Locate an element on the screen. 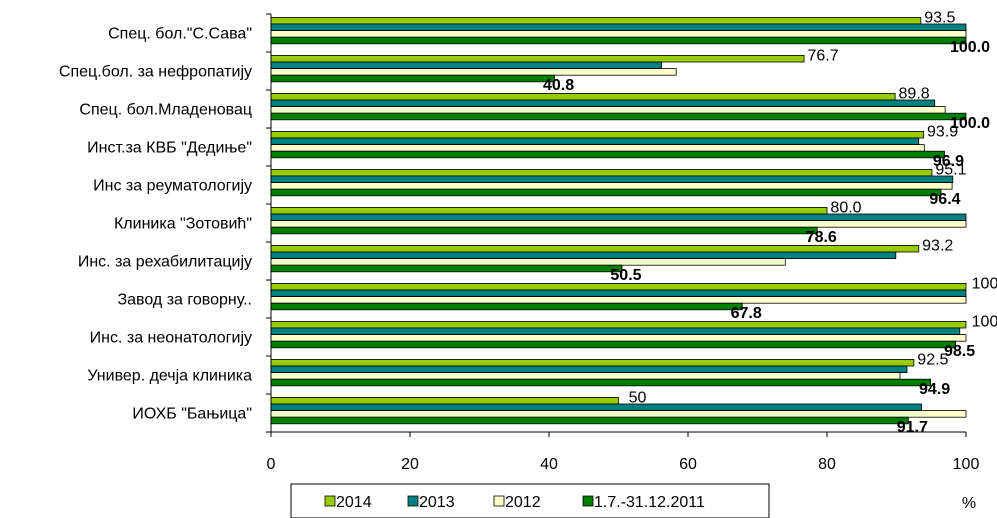 Image resolution: width=997 pixels, height=518 pixels. data-label: 98.5 is located at coordinates (959, 351).